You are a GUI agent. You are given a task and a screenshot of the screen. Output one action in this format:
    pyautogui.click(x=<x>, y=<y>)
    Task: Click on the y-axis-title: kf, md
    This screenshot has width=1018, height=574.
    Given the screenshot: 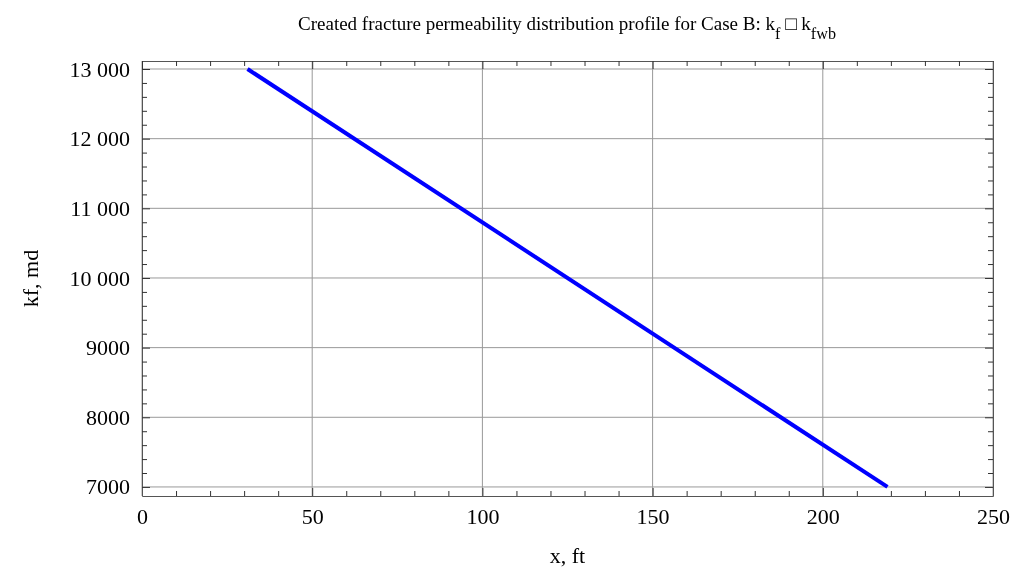 What is the action you would take?
    pyautogui.click(x=30, y=278)
    